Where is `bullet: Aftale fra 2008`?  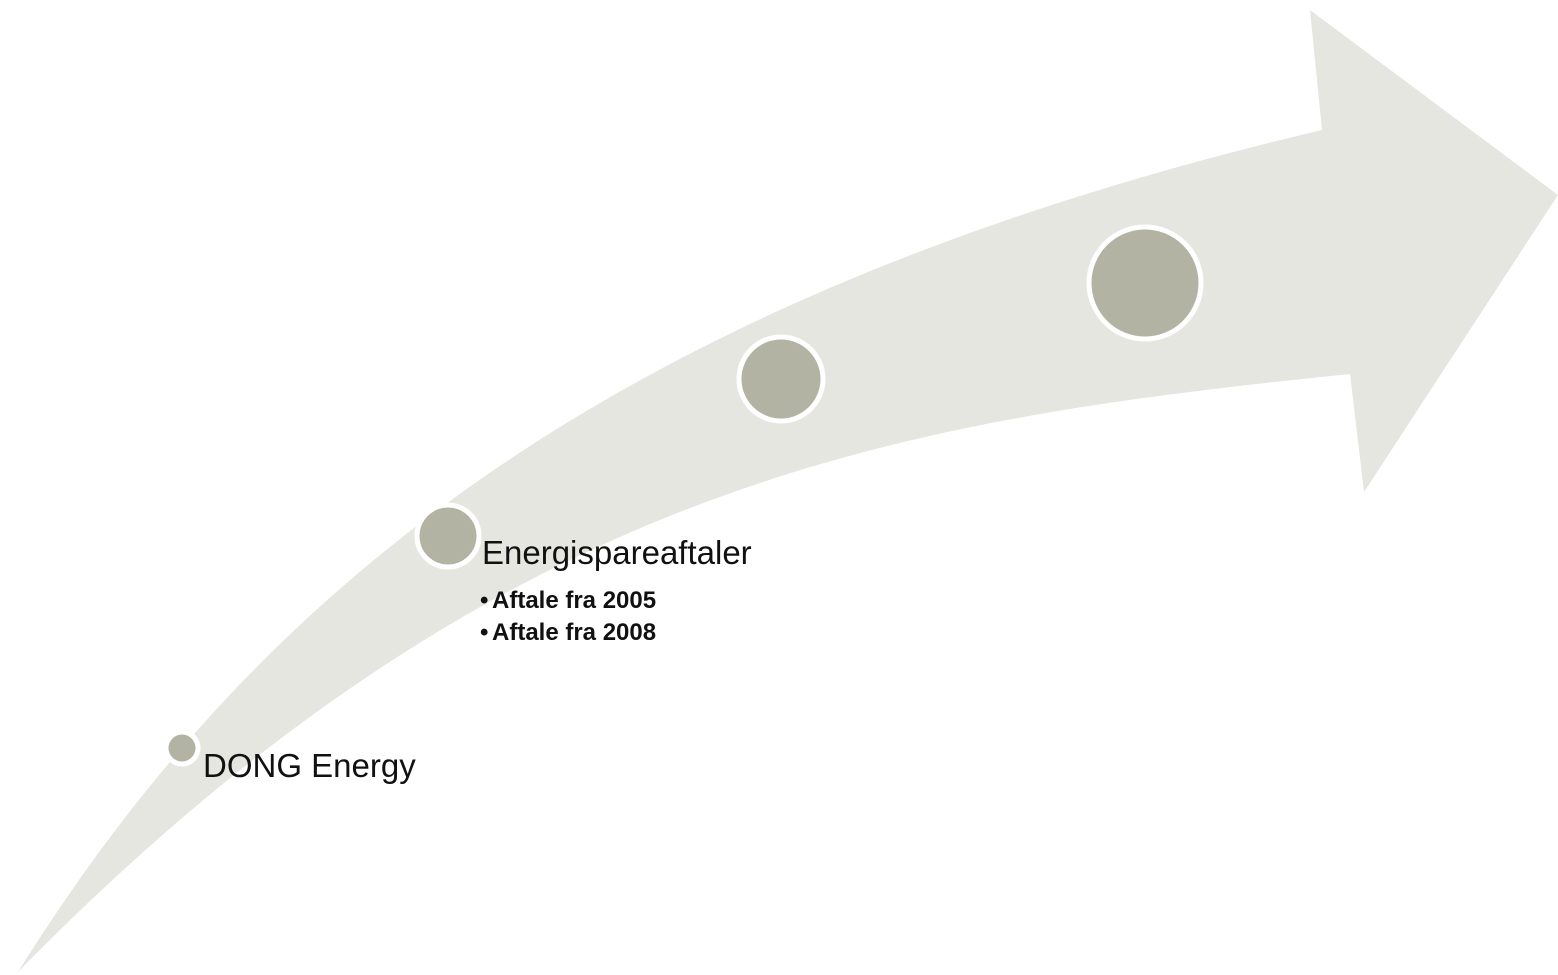
bullet: Aftale fra 2008 is located at coordinates (574, 632).